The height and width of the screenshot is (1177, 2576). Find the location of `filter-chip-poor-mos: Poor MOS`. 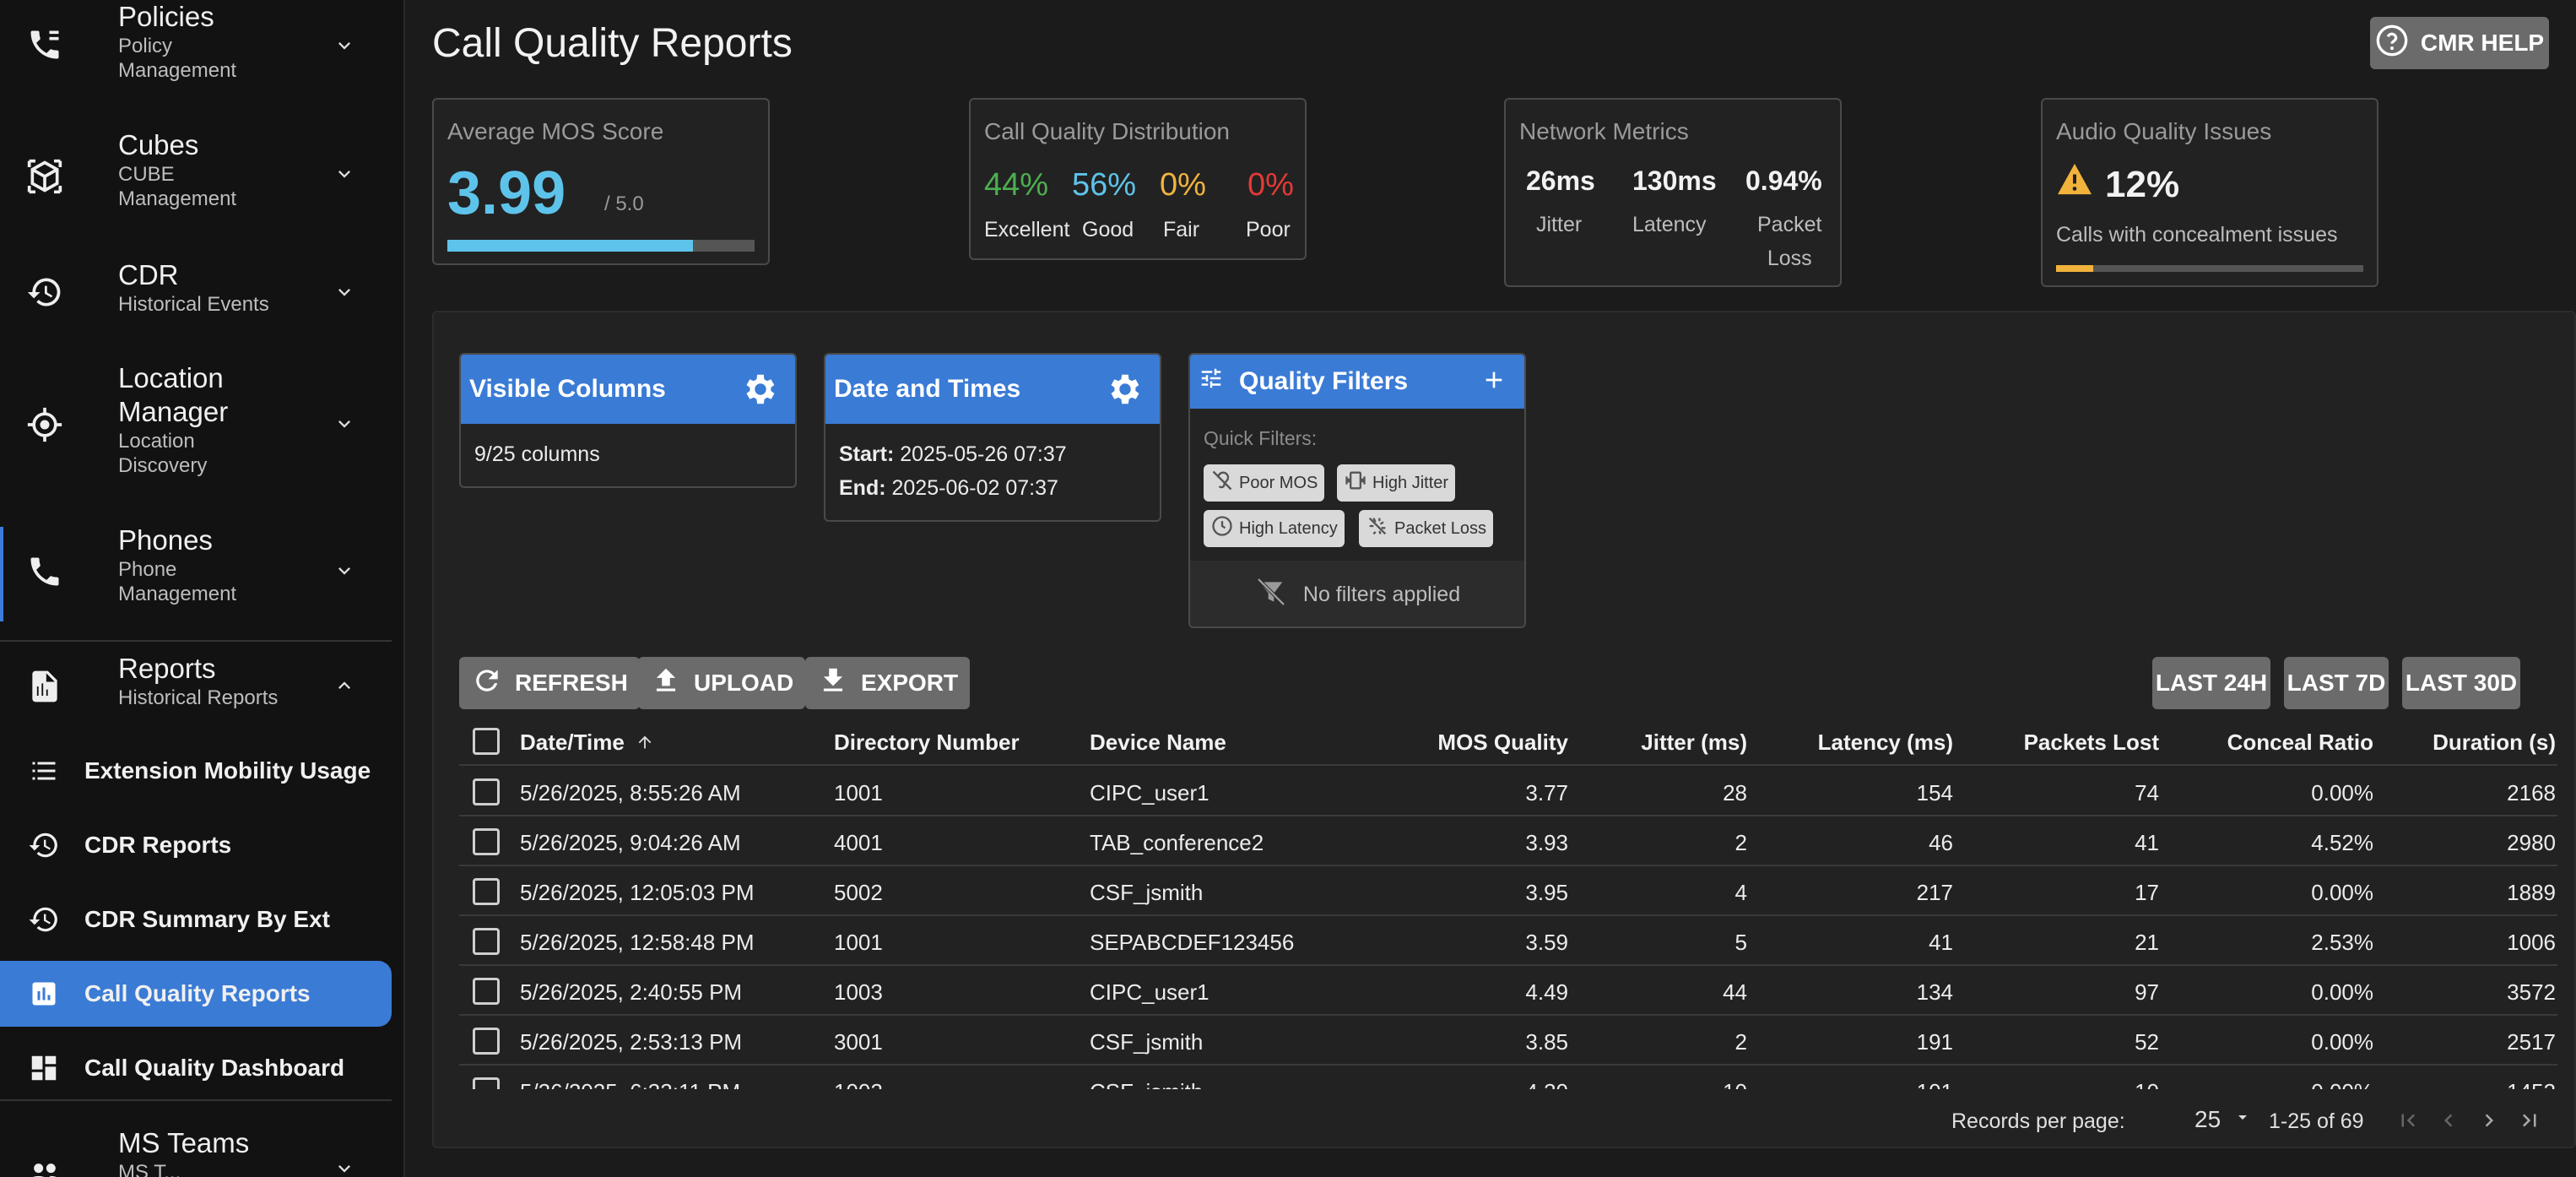

filter-chip-poor-mos: Poor MOS is located at coordinates (1264, 483).